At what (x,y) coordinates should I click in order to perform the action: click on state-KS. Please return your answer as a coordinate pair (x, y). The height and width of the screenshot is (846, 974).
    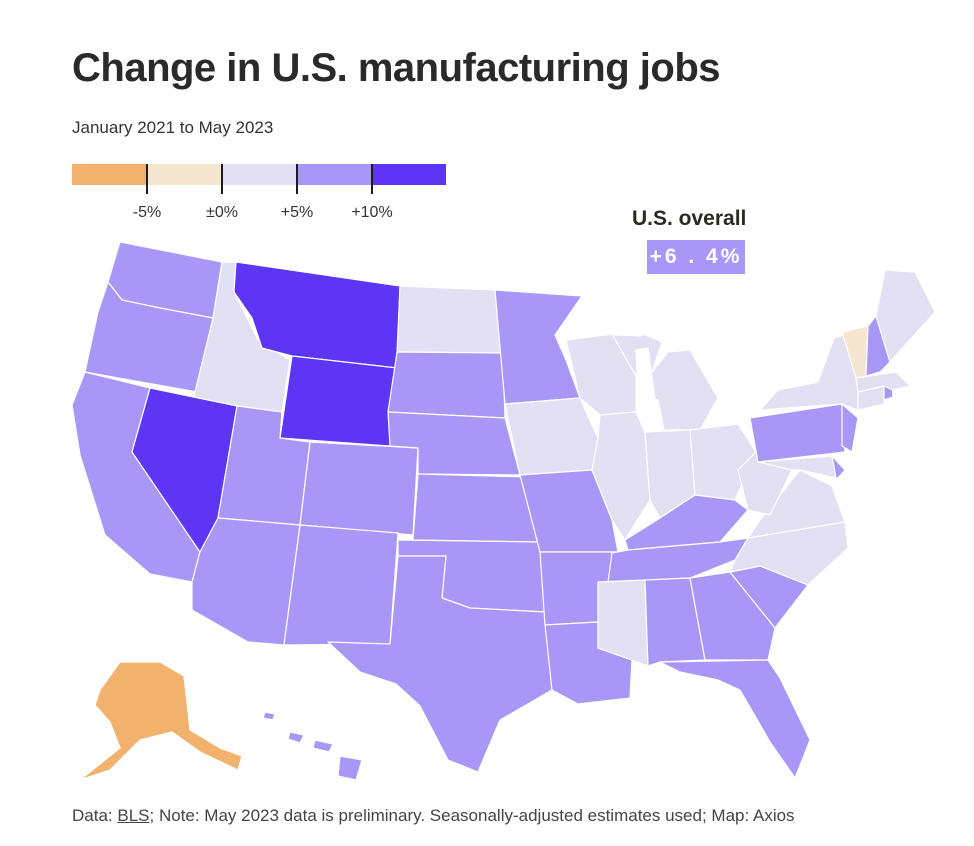
    Looking at the image, I should click on (476, 508).